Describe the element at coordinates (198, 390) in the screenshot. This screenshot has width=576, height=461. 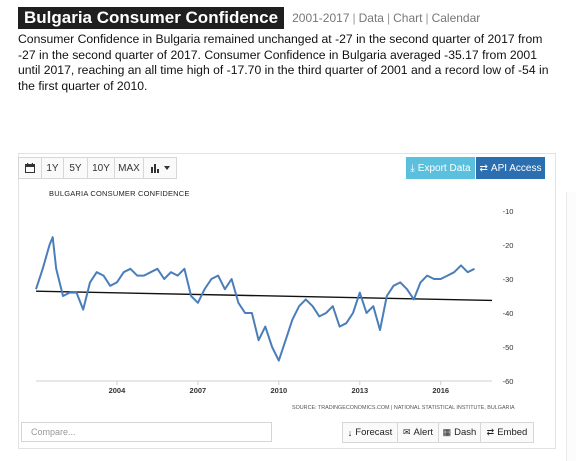
I see `x-tick-label: 2007` at that location.